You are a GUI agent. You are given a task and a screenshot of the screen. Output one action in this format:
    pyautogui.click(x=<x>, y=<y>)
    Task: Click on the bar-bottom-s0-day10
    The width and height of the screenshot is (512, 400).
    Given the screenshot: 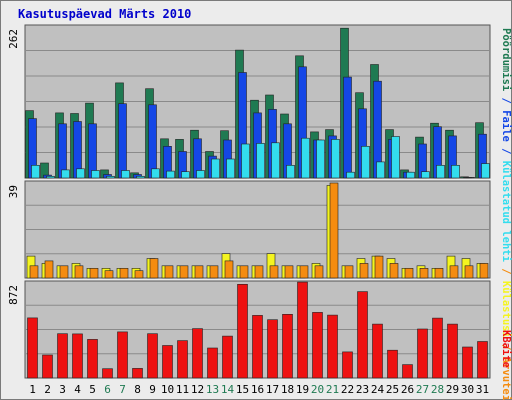 What is the action you would take?
    pyautogui.click(x=167, y=362)
    